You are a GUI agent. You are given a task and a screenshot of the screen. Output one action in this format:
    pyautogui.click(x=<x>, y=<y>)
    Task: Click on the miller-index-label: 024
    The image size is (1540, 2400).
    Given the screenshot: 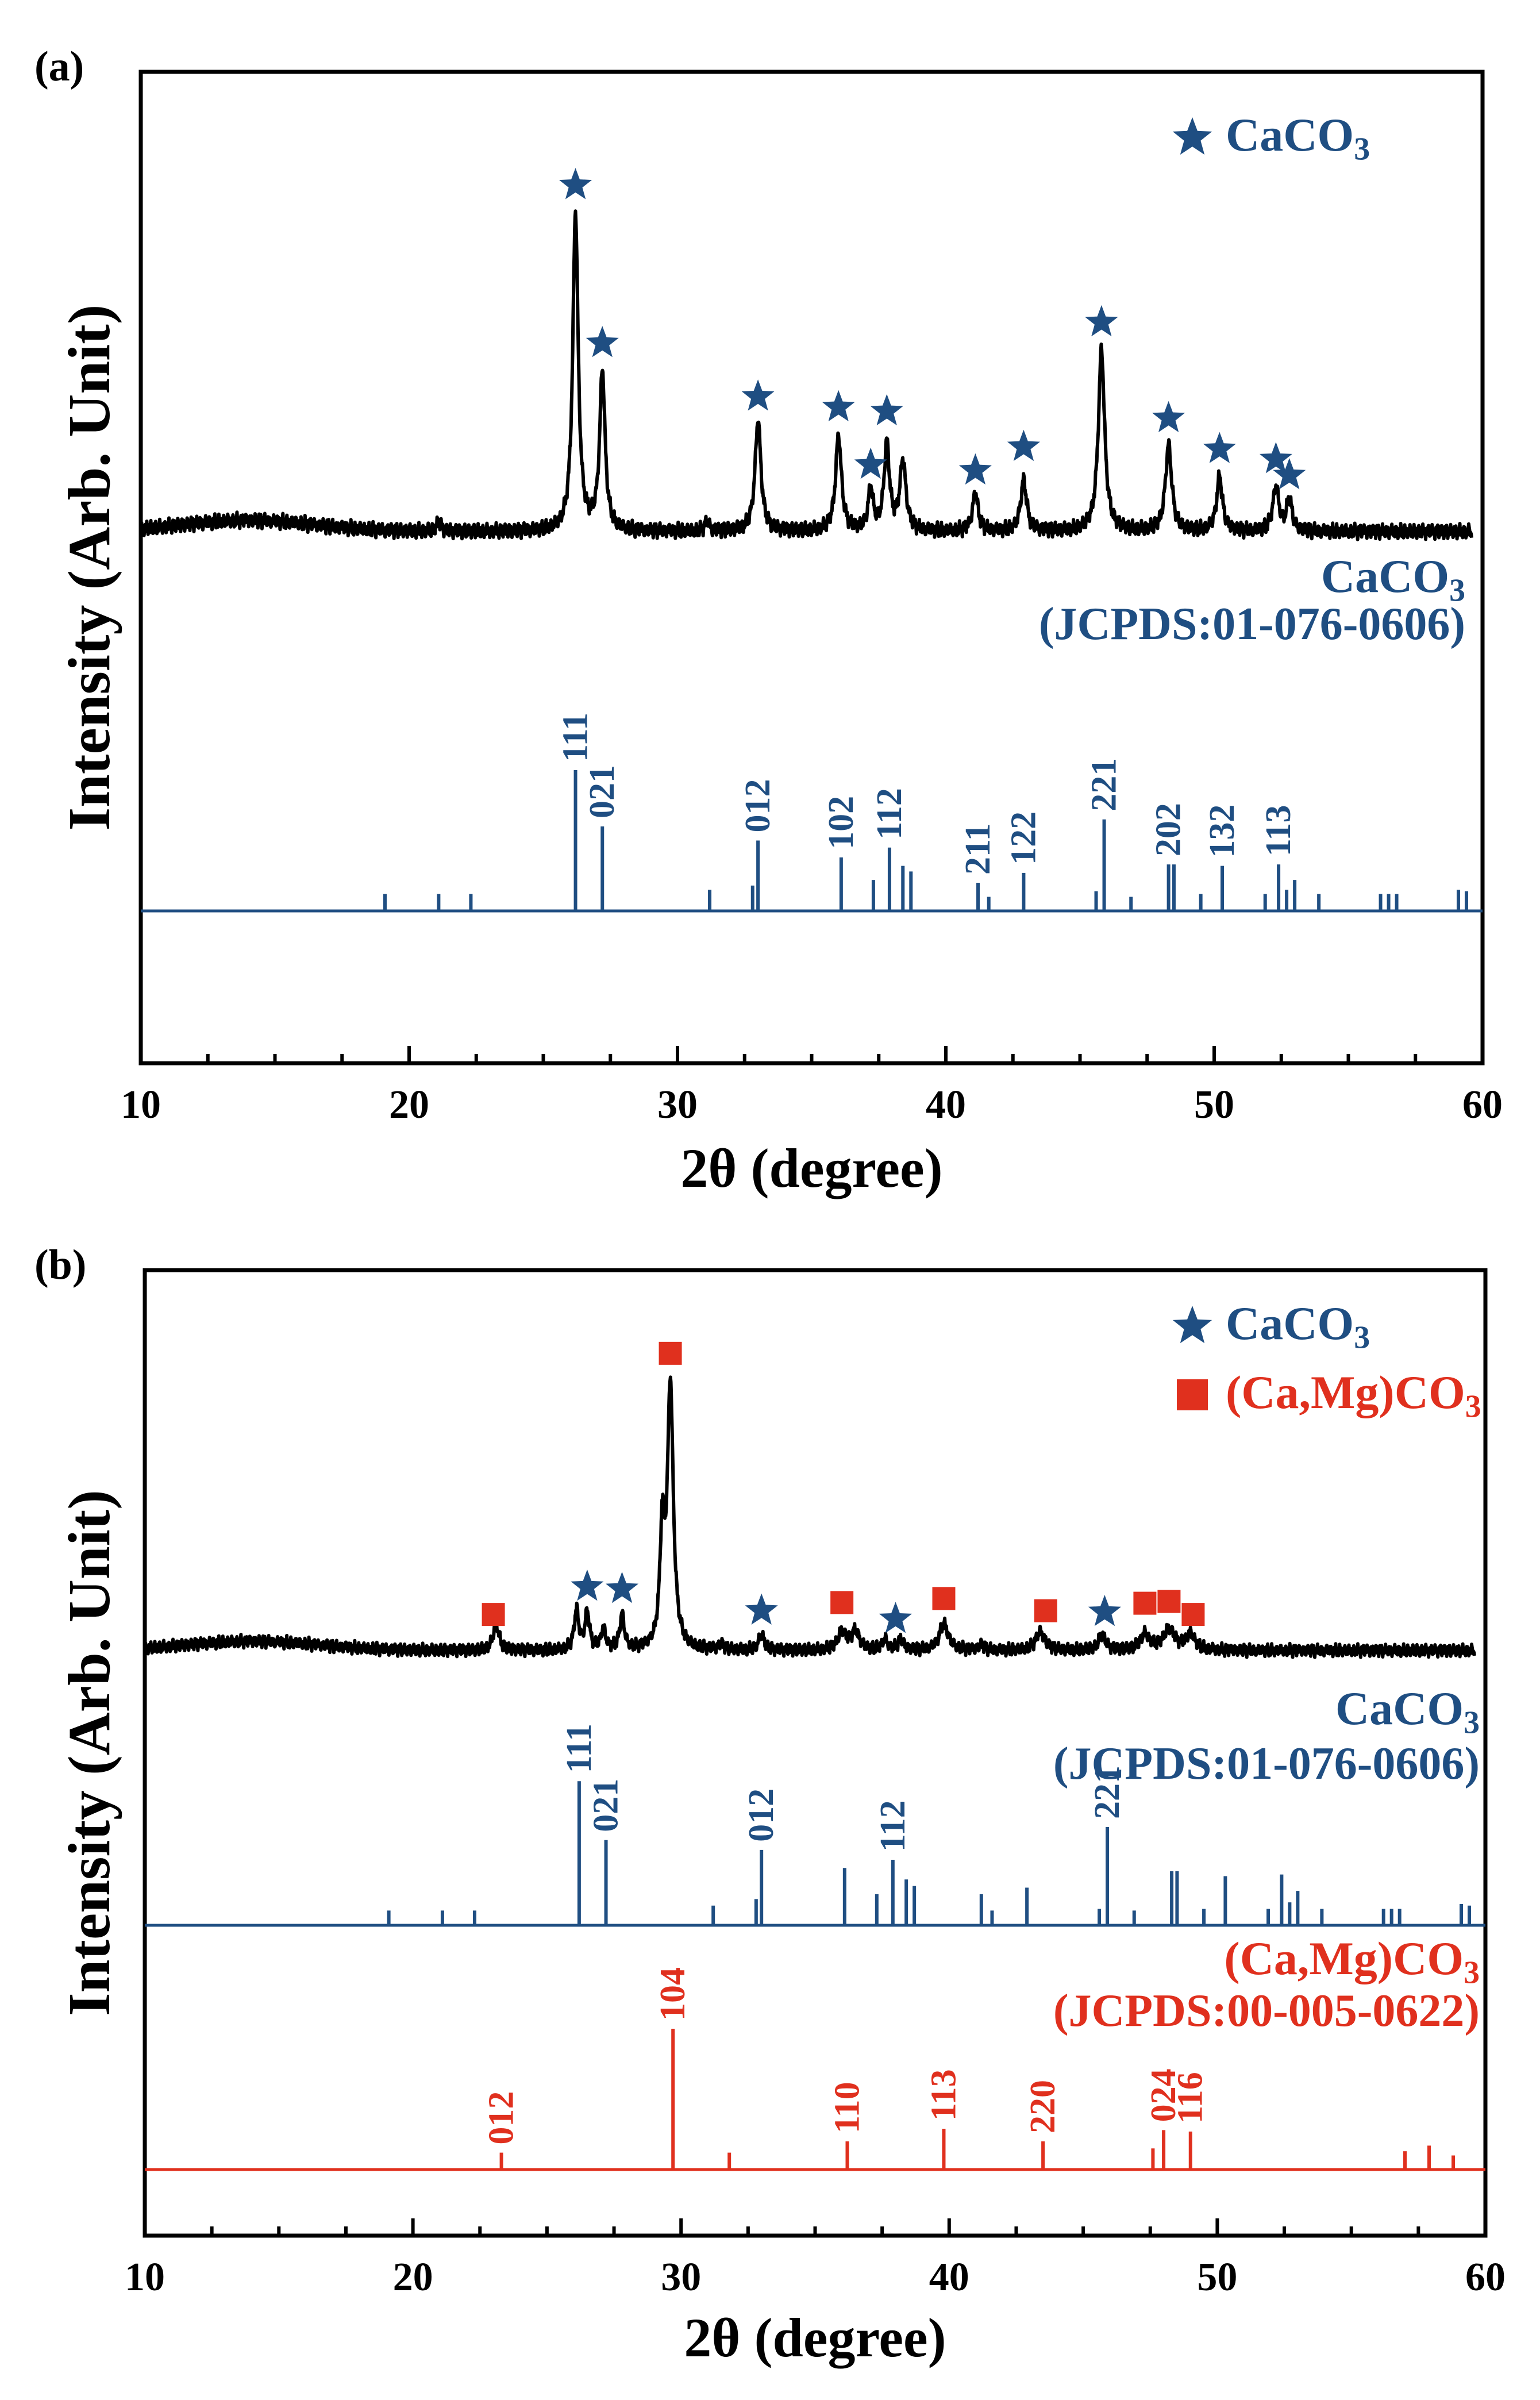 What is the action you would take?
    pyautogui.click(x=1163, y=2095)
    